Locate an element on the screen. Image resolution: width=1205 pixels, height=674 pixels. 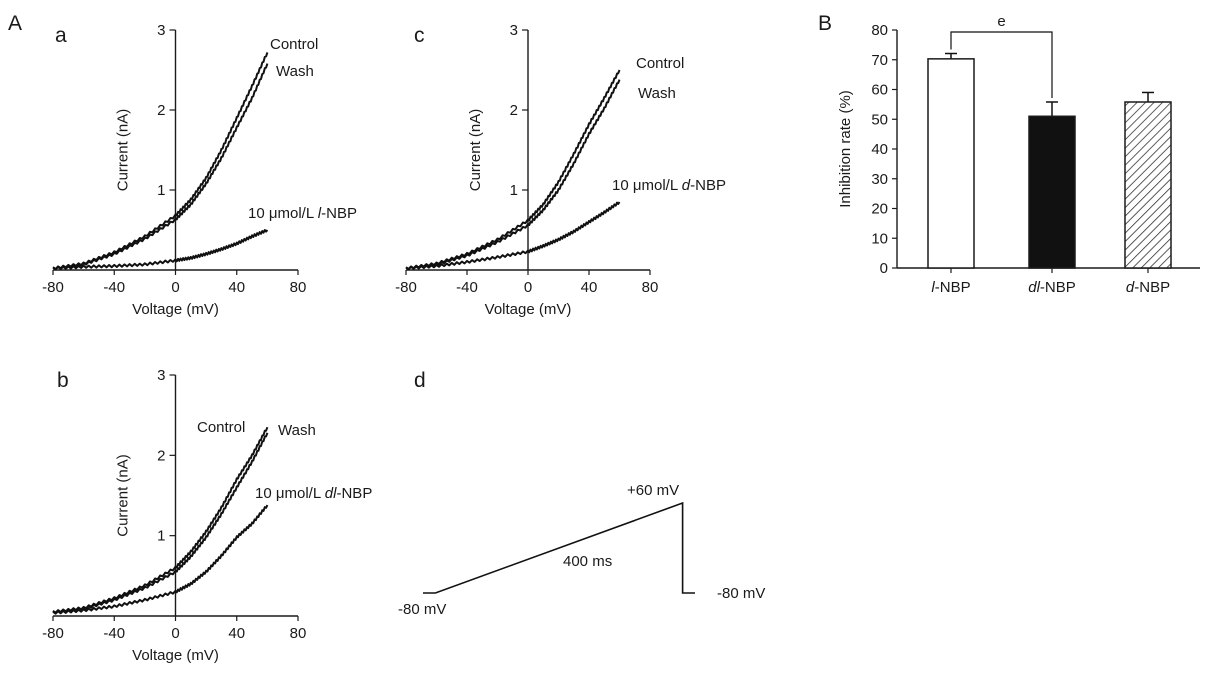
category-label: dl-NBP is located at coordinates (1052, 287).